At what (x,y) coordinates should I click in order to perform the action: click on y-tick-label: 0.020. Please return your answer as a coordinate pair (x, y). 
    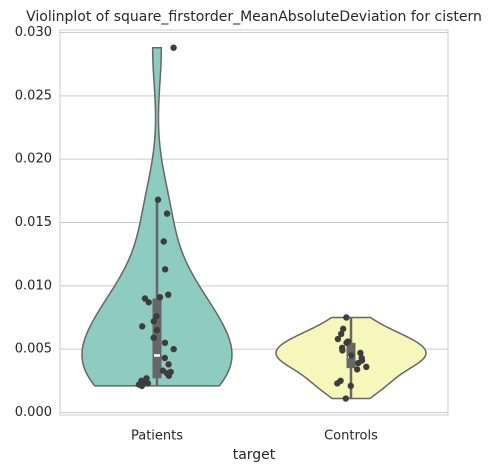
    Looking at the image, I should click on (33, 159).